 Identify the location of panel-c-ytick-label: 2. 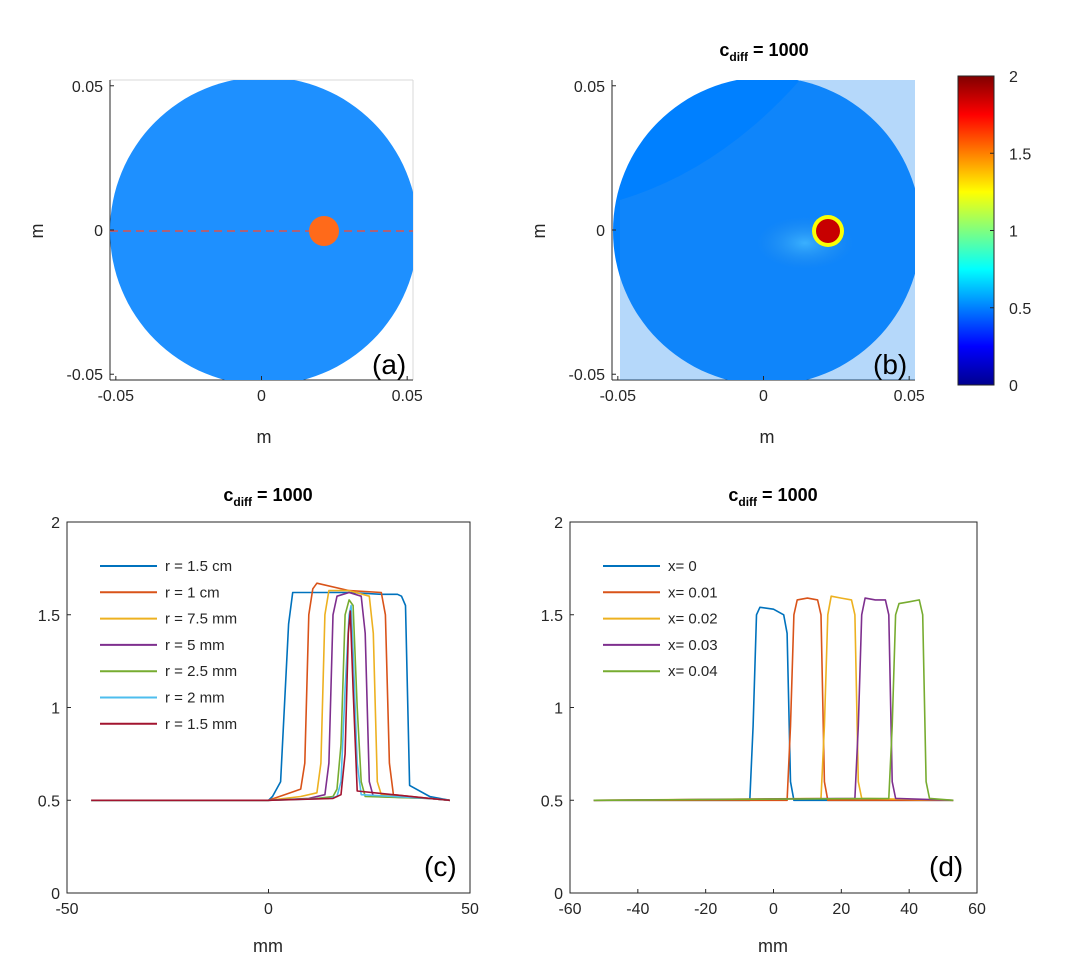
(55, 523).